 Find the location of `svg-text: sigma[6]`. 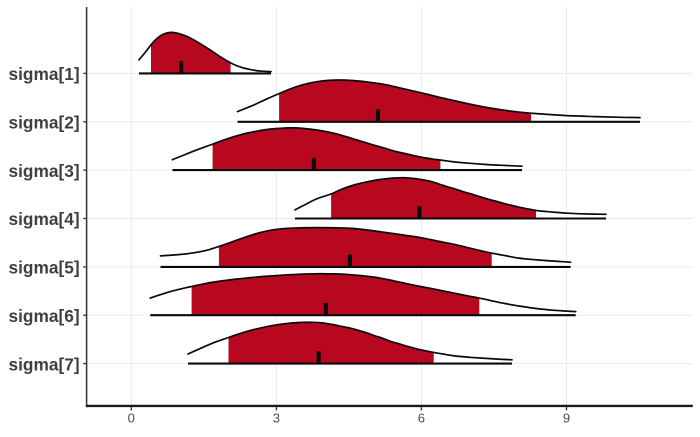

svg-text: sigma[6] is located at coordinates (44, 316).